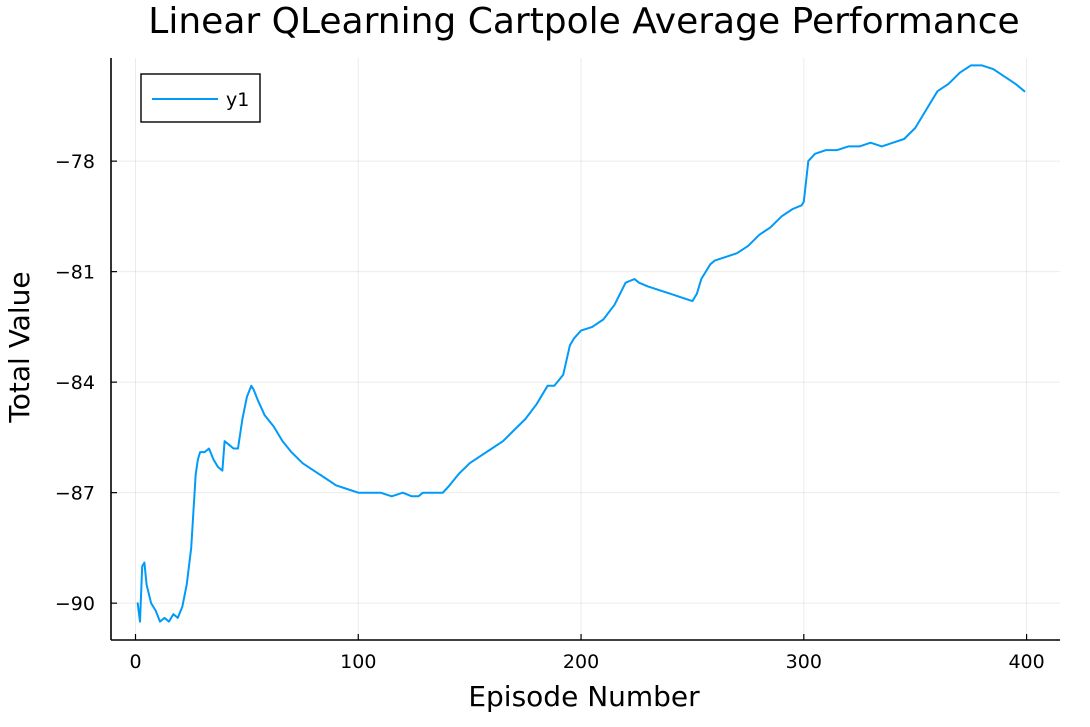 Image resolution: width=1090 pixels, height=727 pixels. Describe the element at coordinates (358, 662) in the screenshot. I see `x-tick-label: 100` at that location.